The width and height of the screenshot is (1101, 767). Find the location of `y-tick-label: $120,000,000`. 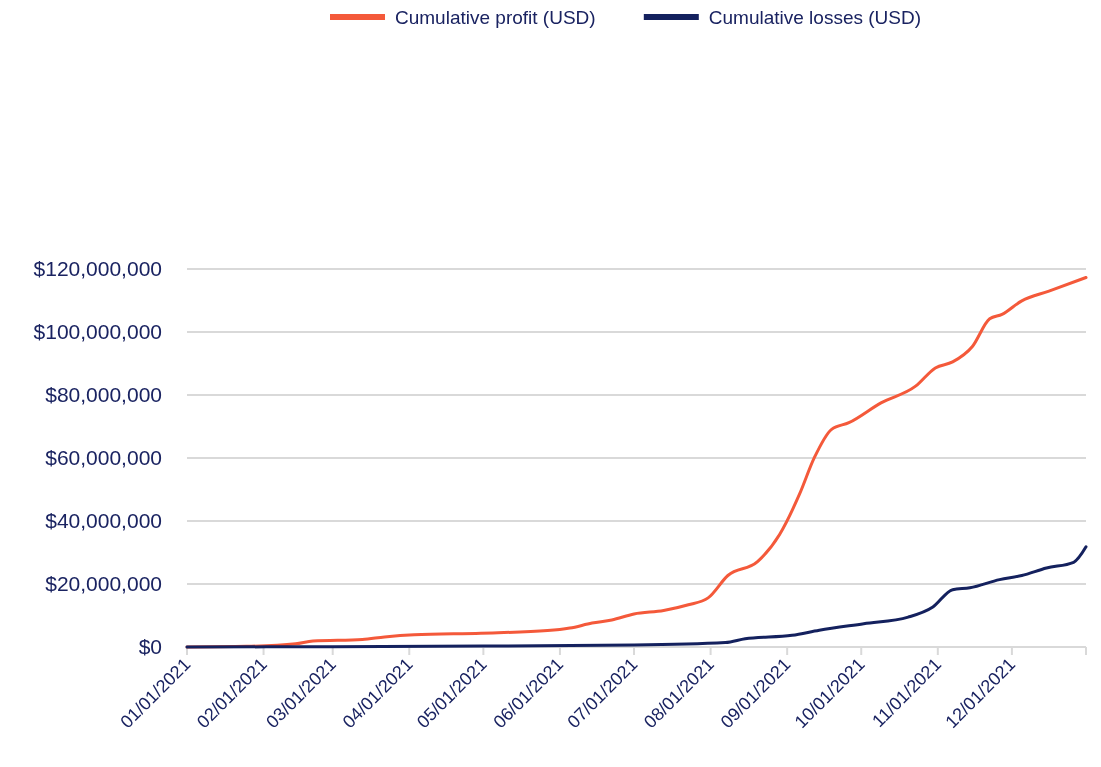

y-tick-label: $120,000,000 is located at coordinates (97, 269).